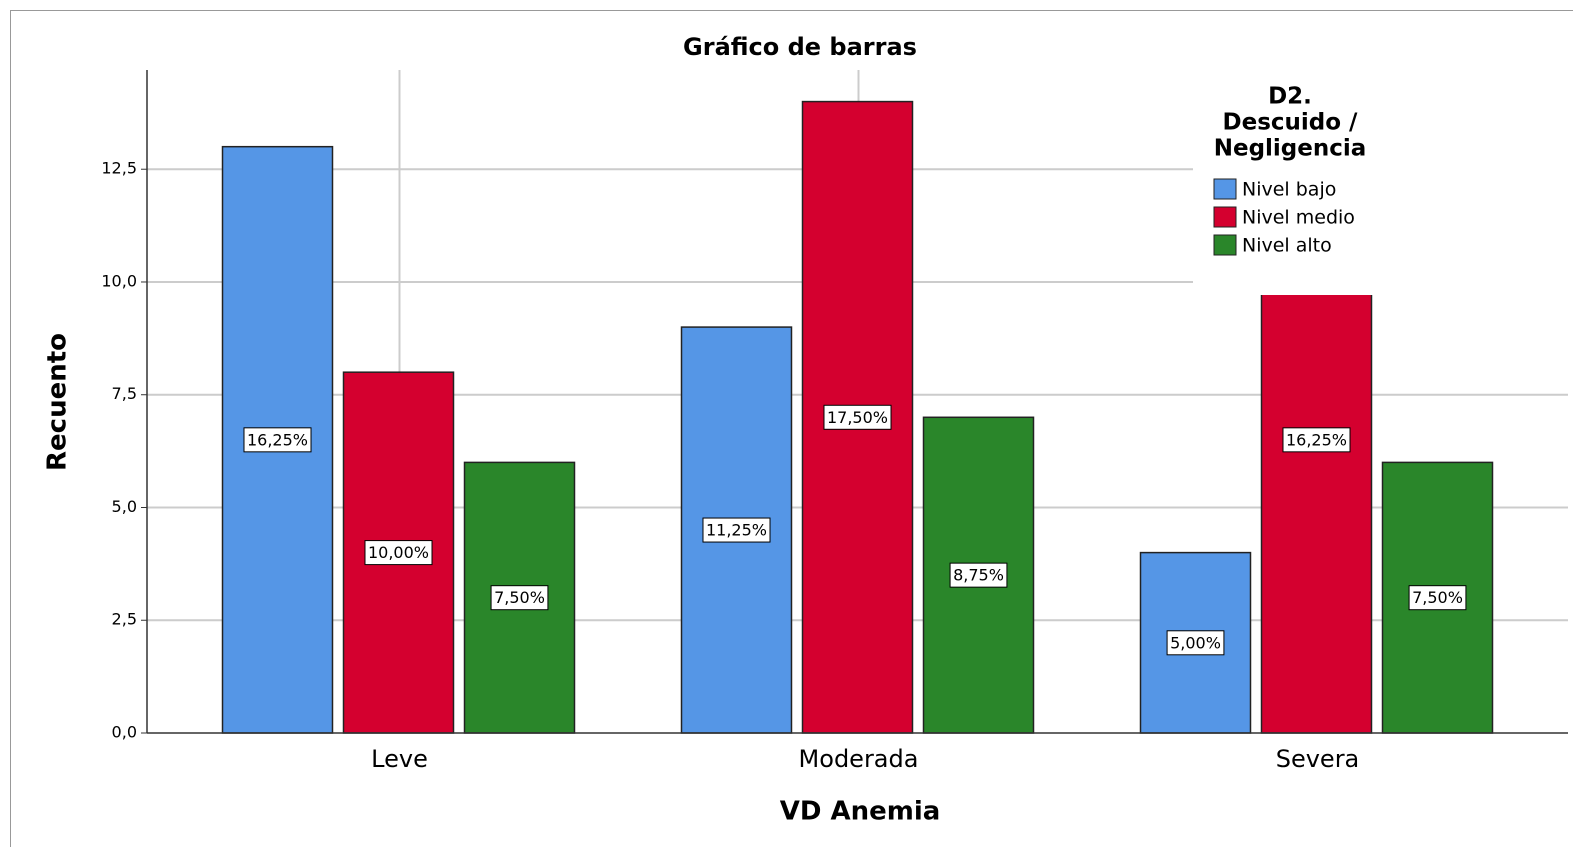 The image size is (1573, 847). I want to click on legend-title: Descuido /, so click(1291, 123).